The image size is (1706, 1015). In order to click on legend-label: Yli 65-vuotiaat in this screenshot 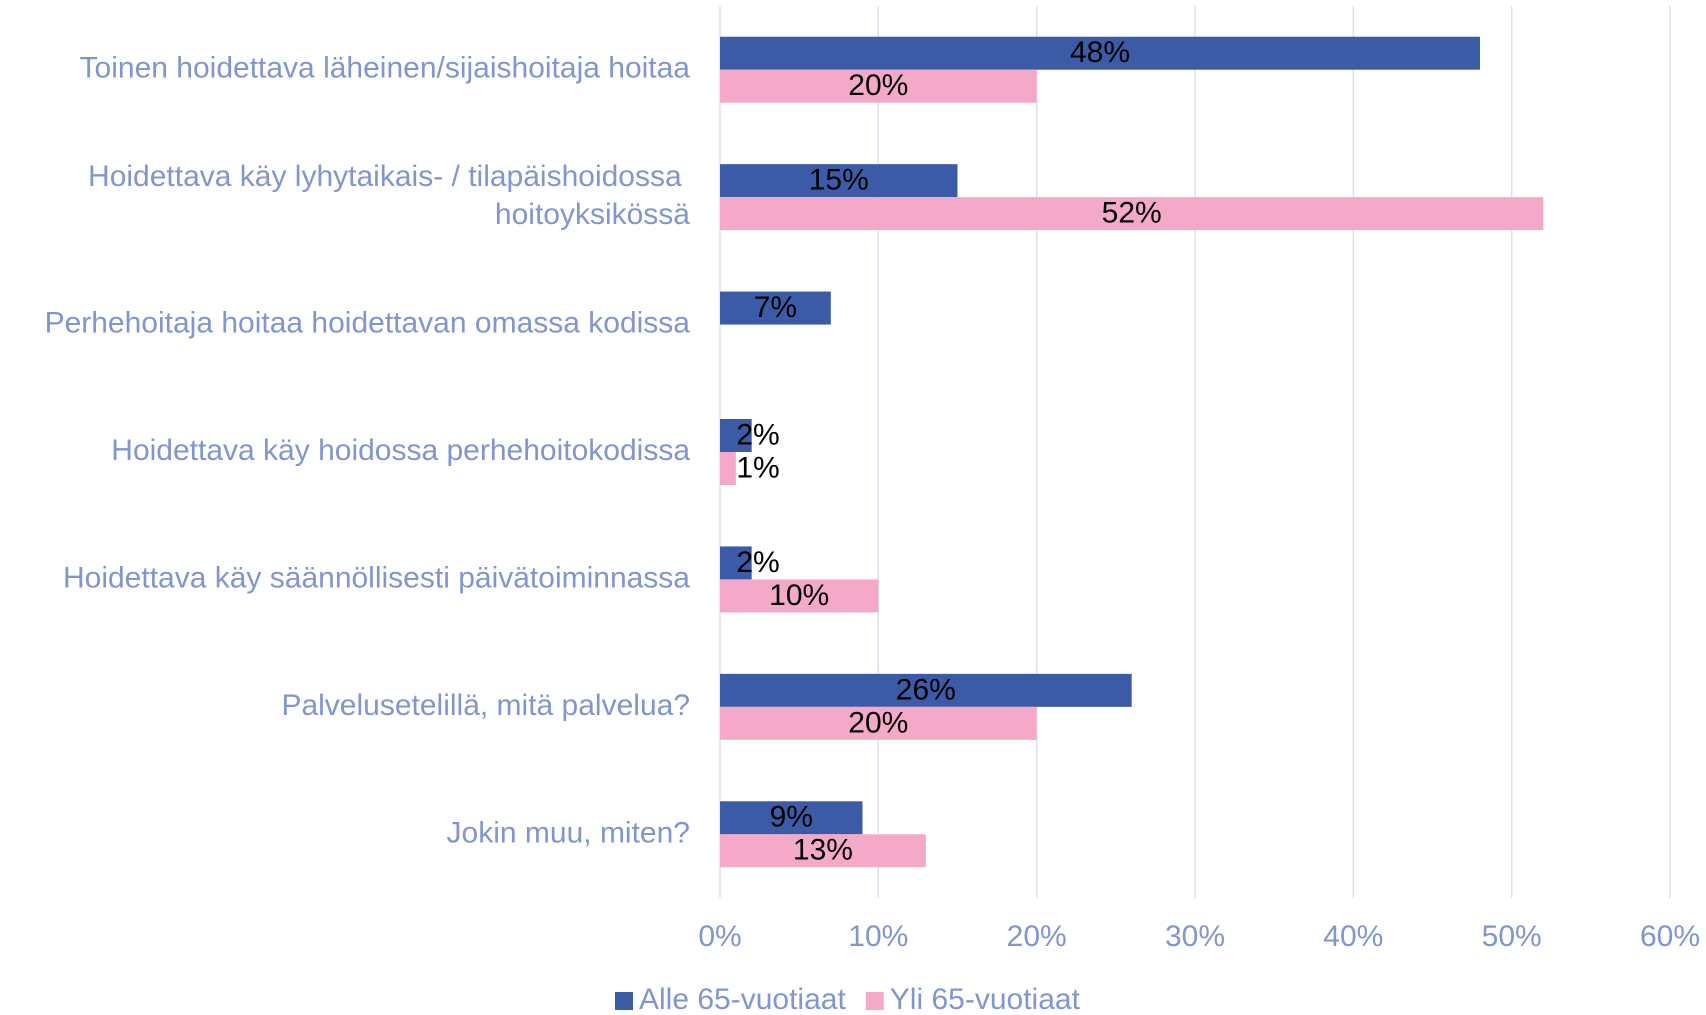, I will do `click(985, 999)`.